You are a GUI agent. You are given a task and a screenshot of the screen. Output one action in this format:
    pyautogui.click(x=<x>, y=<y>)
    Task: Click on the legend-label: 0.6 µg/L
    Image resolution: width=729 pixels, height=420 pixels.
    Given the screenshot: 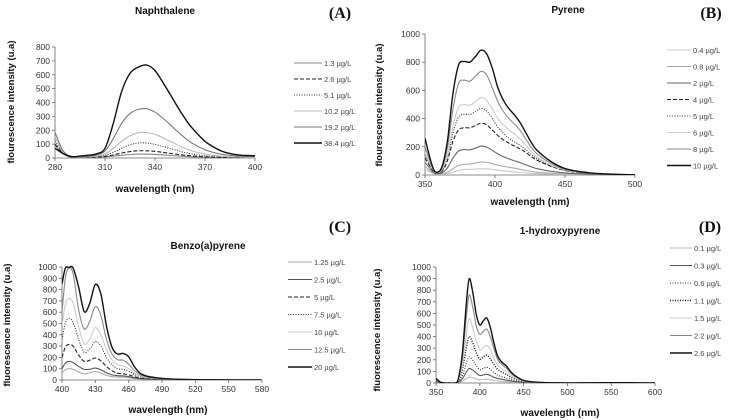 What is the action you would take?
    pyautogui.click(x=707, y=283)
    